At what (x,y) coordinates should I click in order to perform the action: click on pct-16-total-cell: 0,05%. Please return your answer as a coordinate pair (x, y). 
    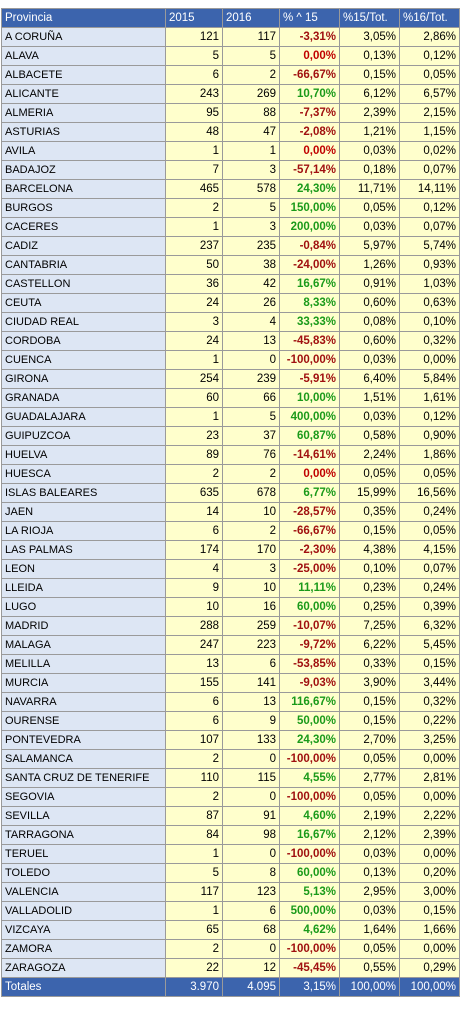
    Looking at the image, I should click on (429, 531).